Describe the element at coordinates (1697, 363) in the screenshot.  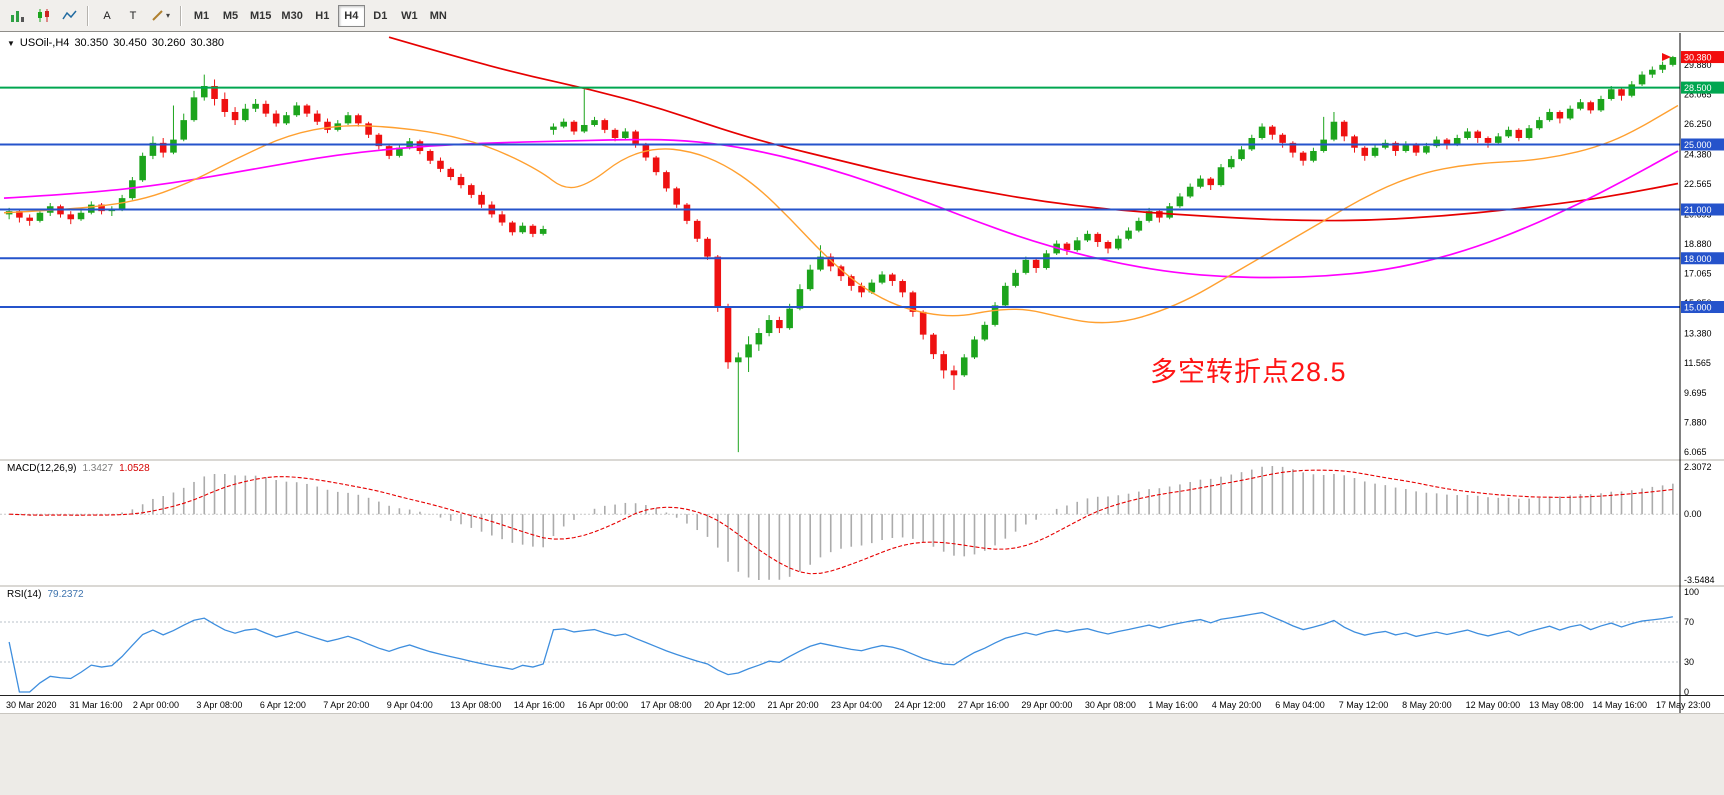
I see `svg-text: 11.565` at that location.